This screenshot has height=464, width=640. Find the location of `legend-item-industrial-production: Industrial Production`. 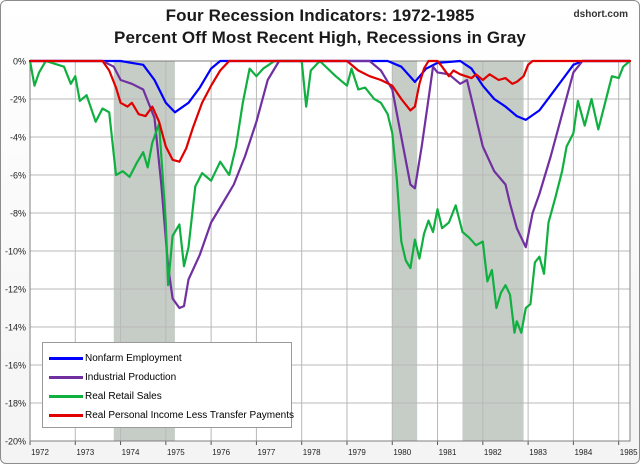

legend-item-industrial-production: Industrial Production is located at coordinates (112, 377).